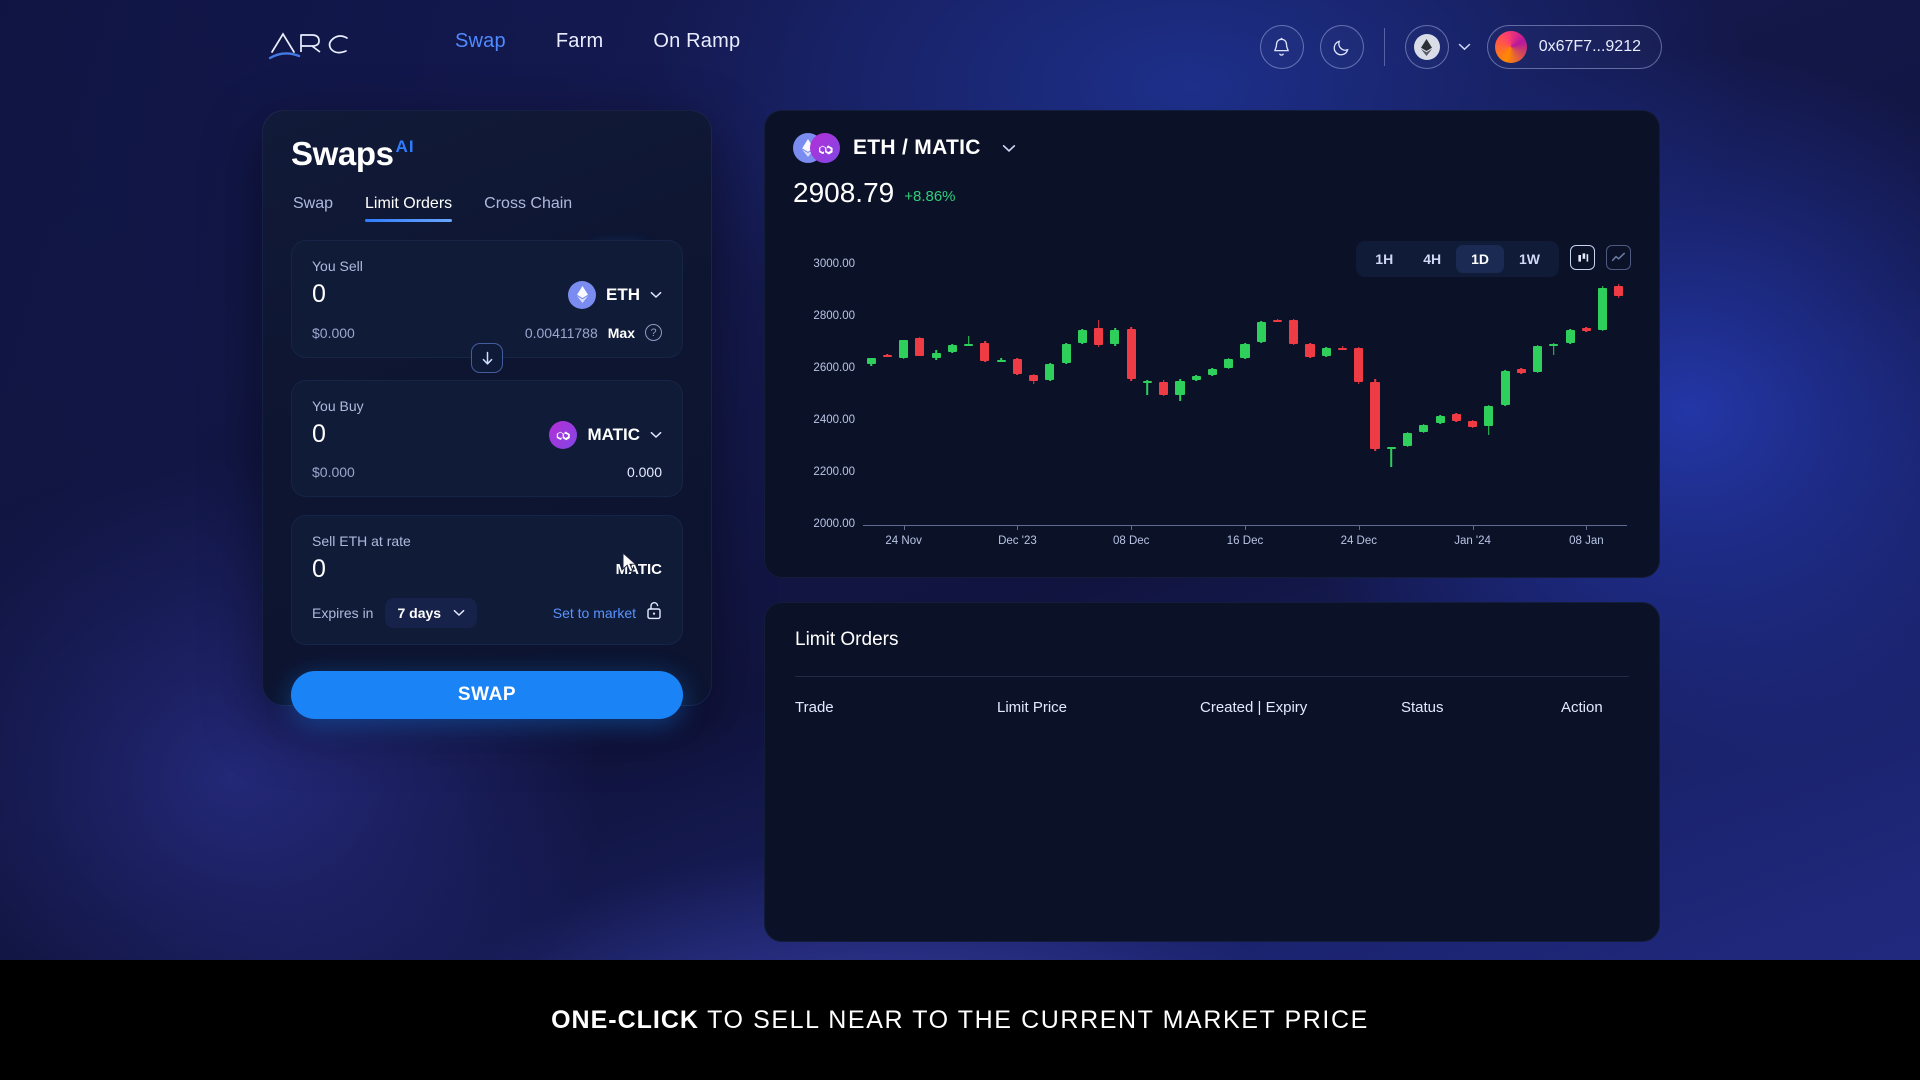 The width and height of the screenshot is (1920, 1080). Describe the element at coordinates (487, 695) in the screenshot. I see `swap-button: SWAP` at that location.